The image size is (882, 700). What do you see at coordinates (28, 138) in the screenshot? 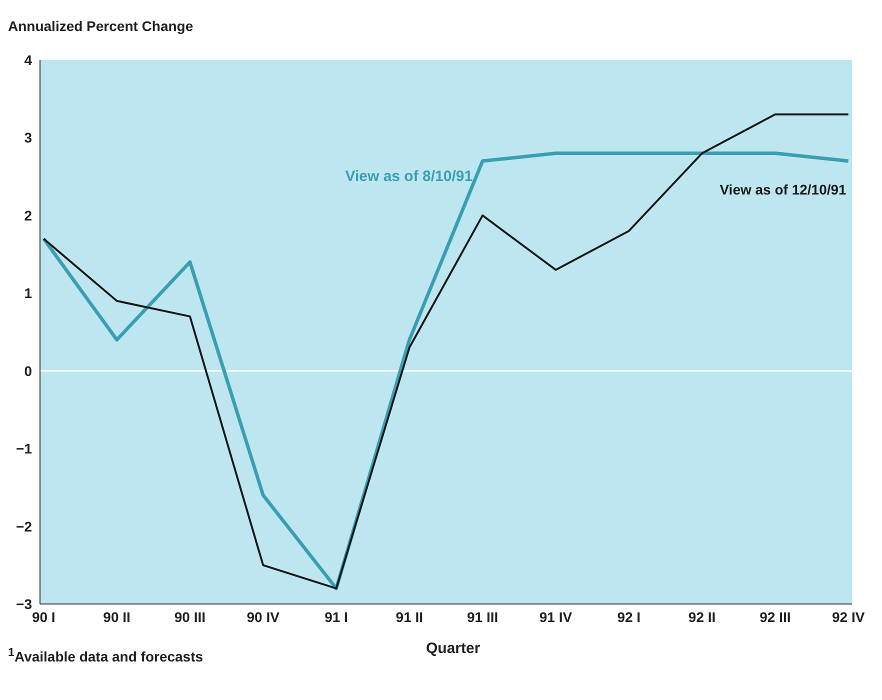
I see `y-tick-label: 3` at bounding box center [28, 138].